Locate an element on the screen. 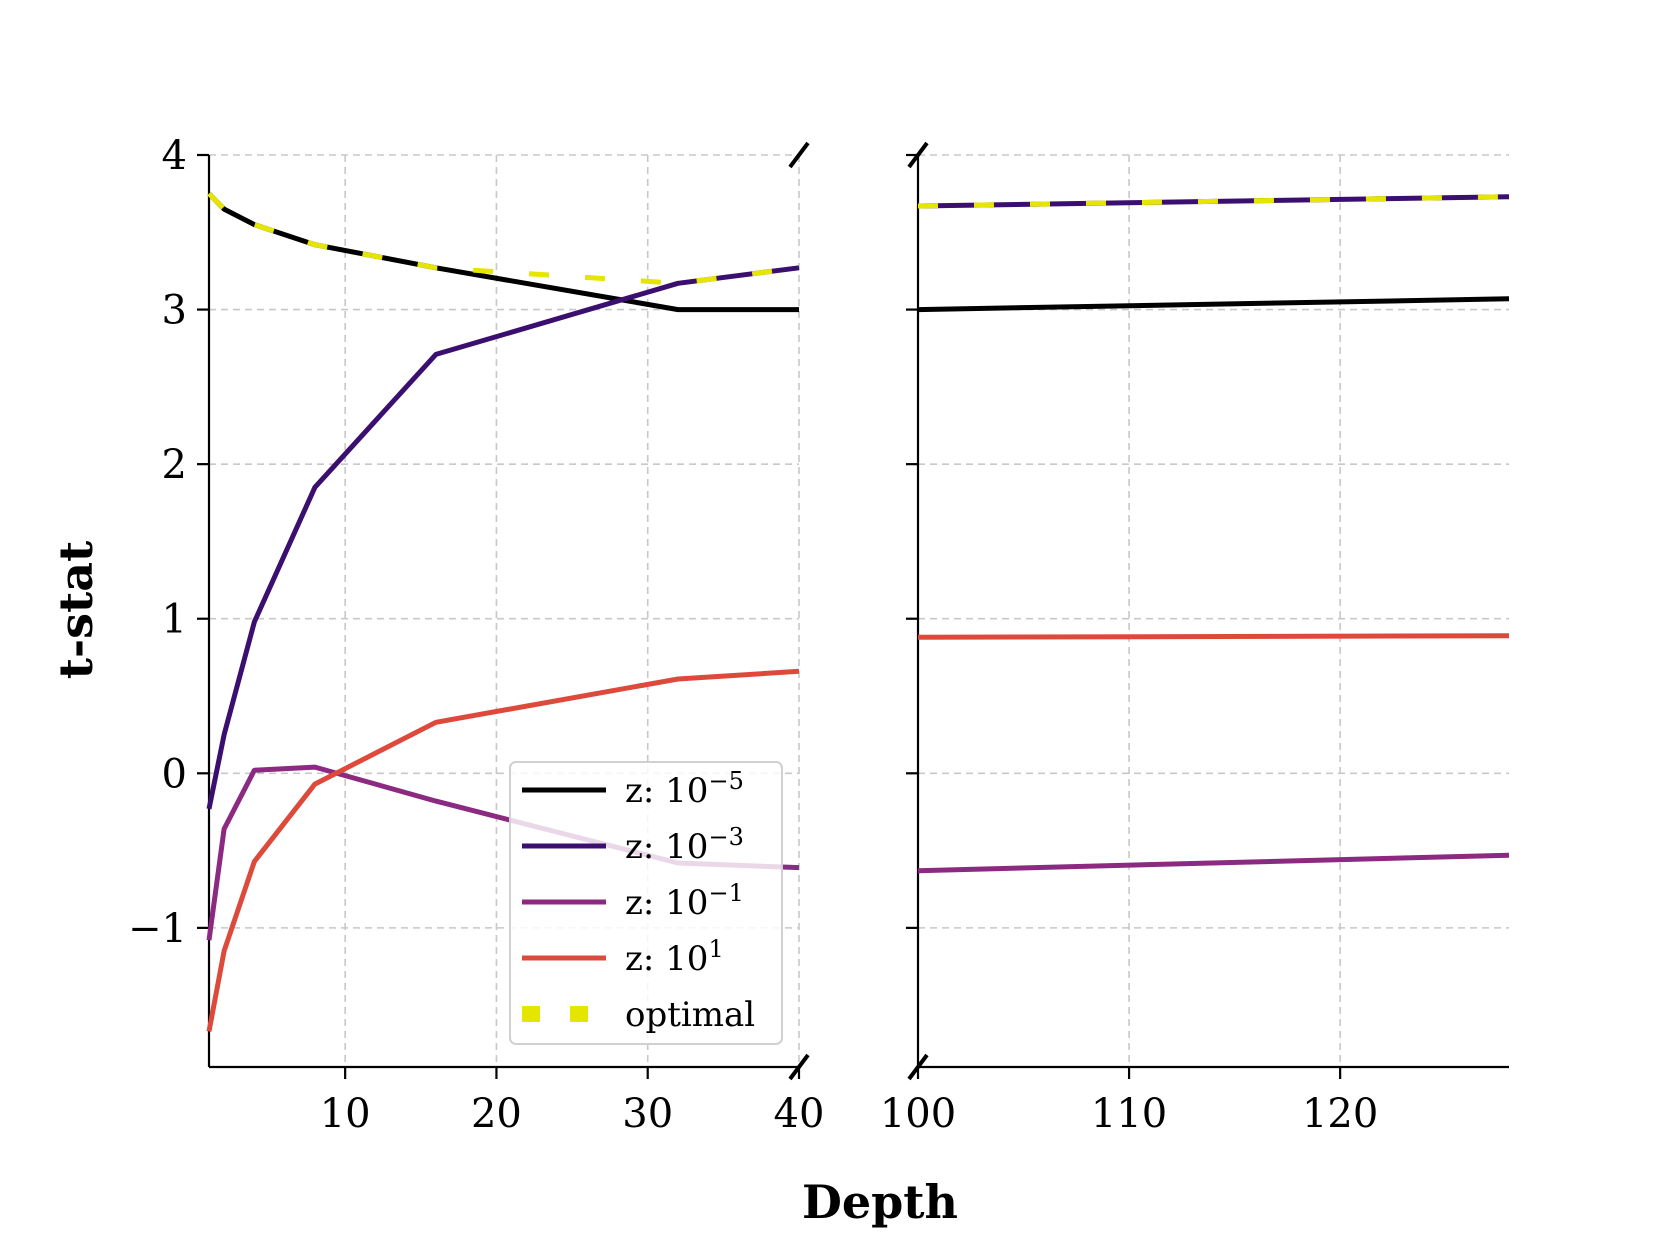 The height and width of the screenshot is (1245, 1660). x-tick-label: 10 is located at coordinates (345, 1114).